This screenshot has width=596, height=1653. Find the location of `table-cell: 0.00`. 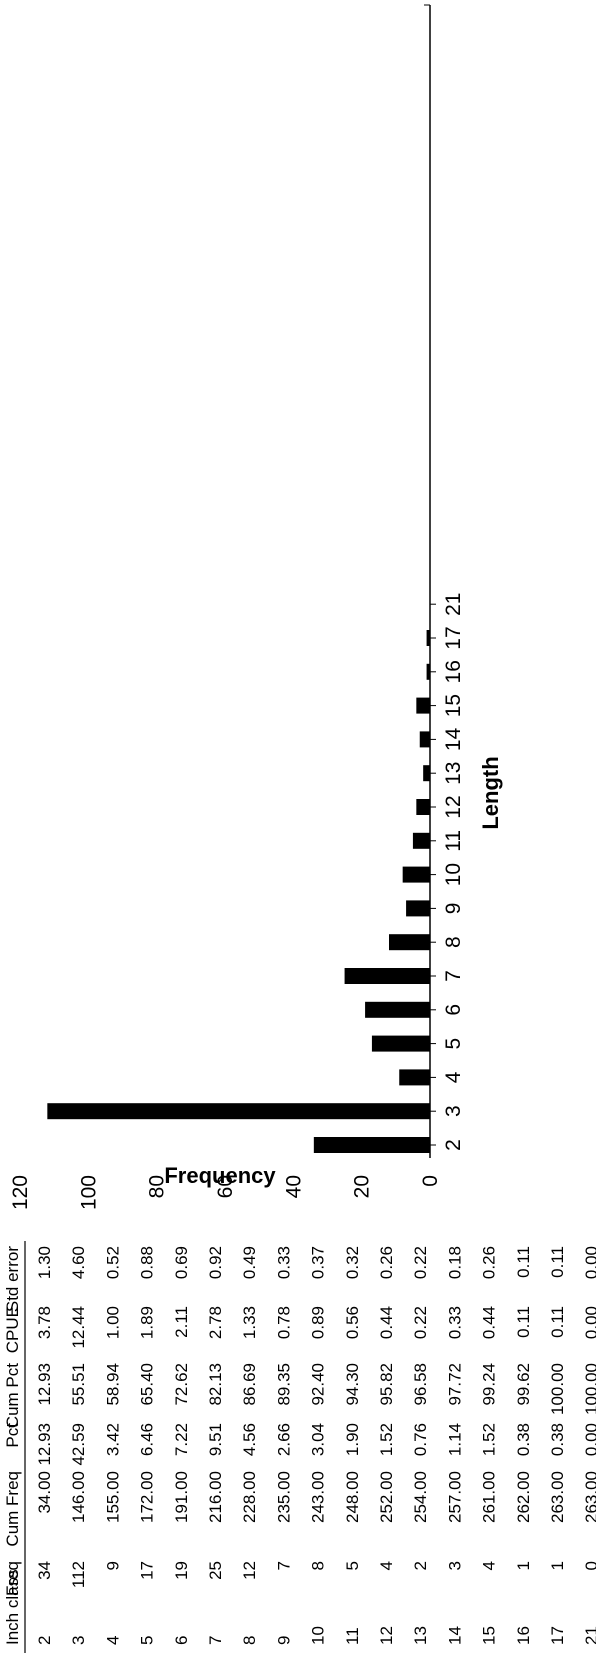

table-cell: 0.00 is located at coordinates (589, 1322).